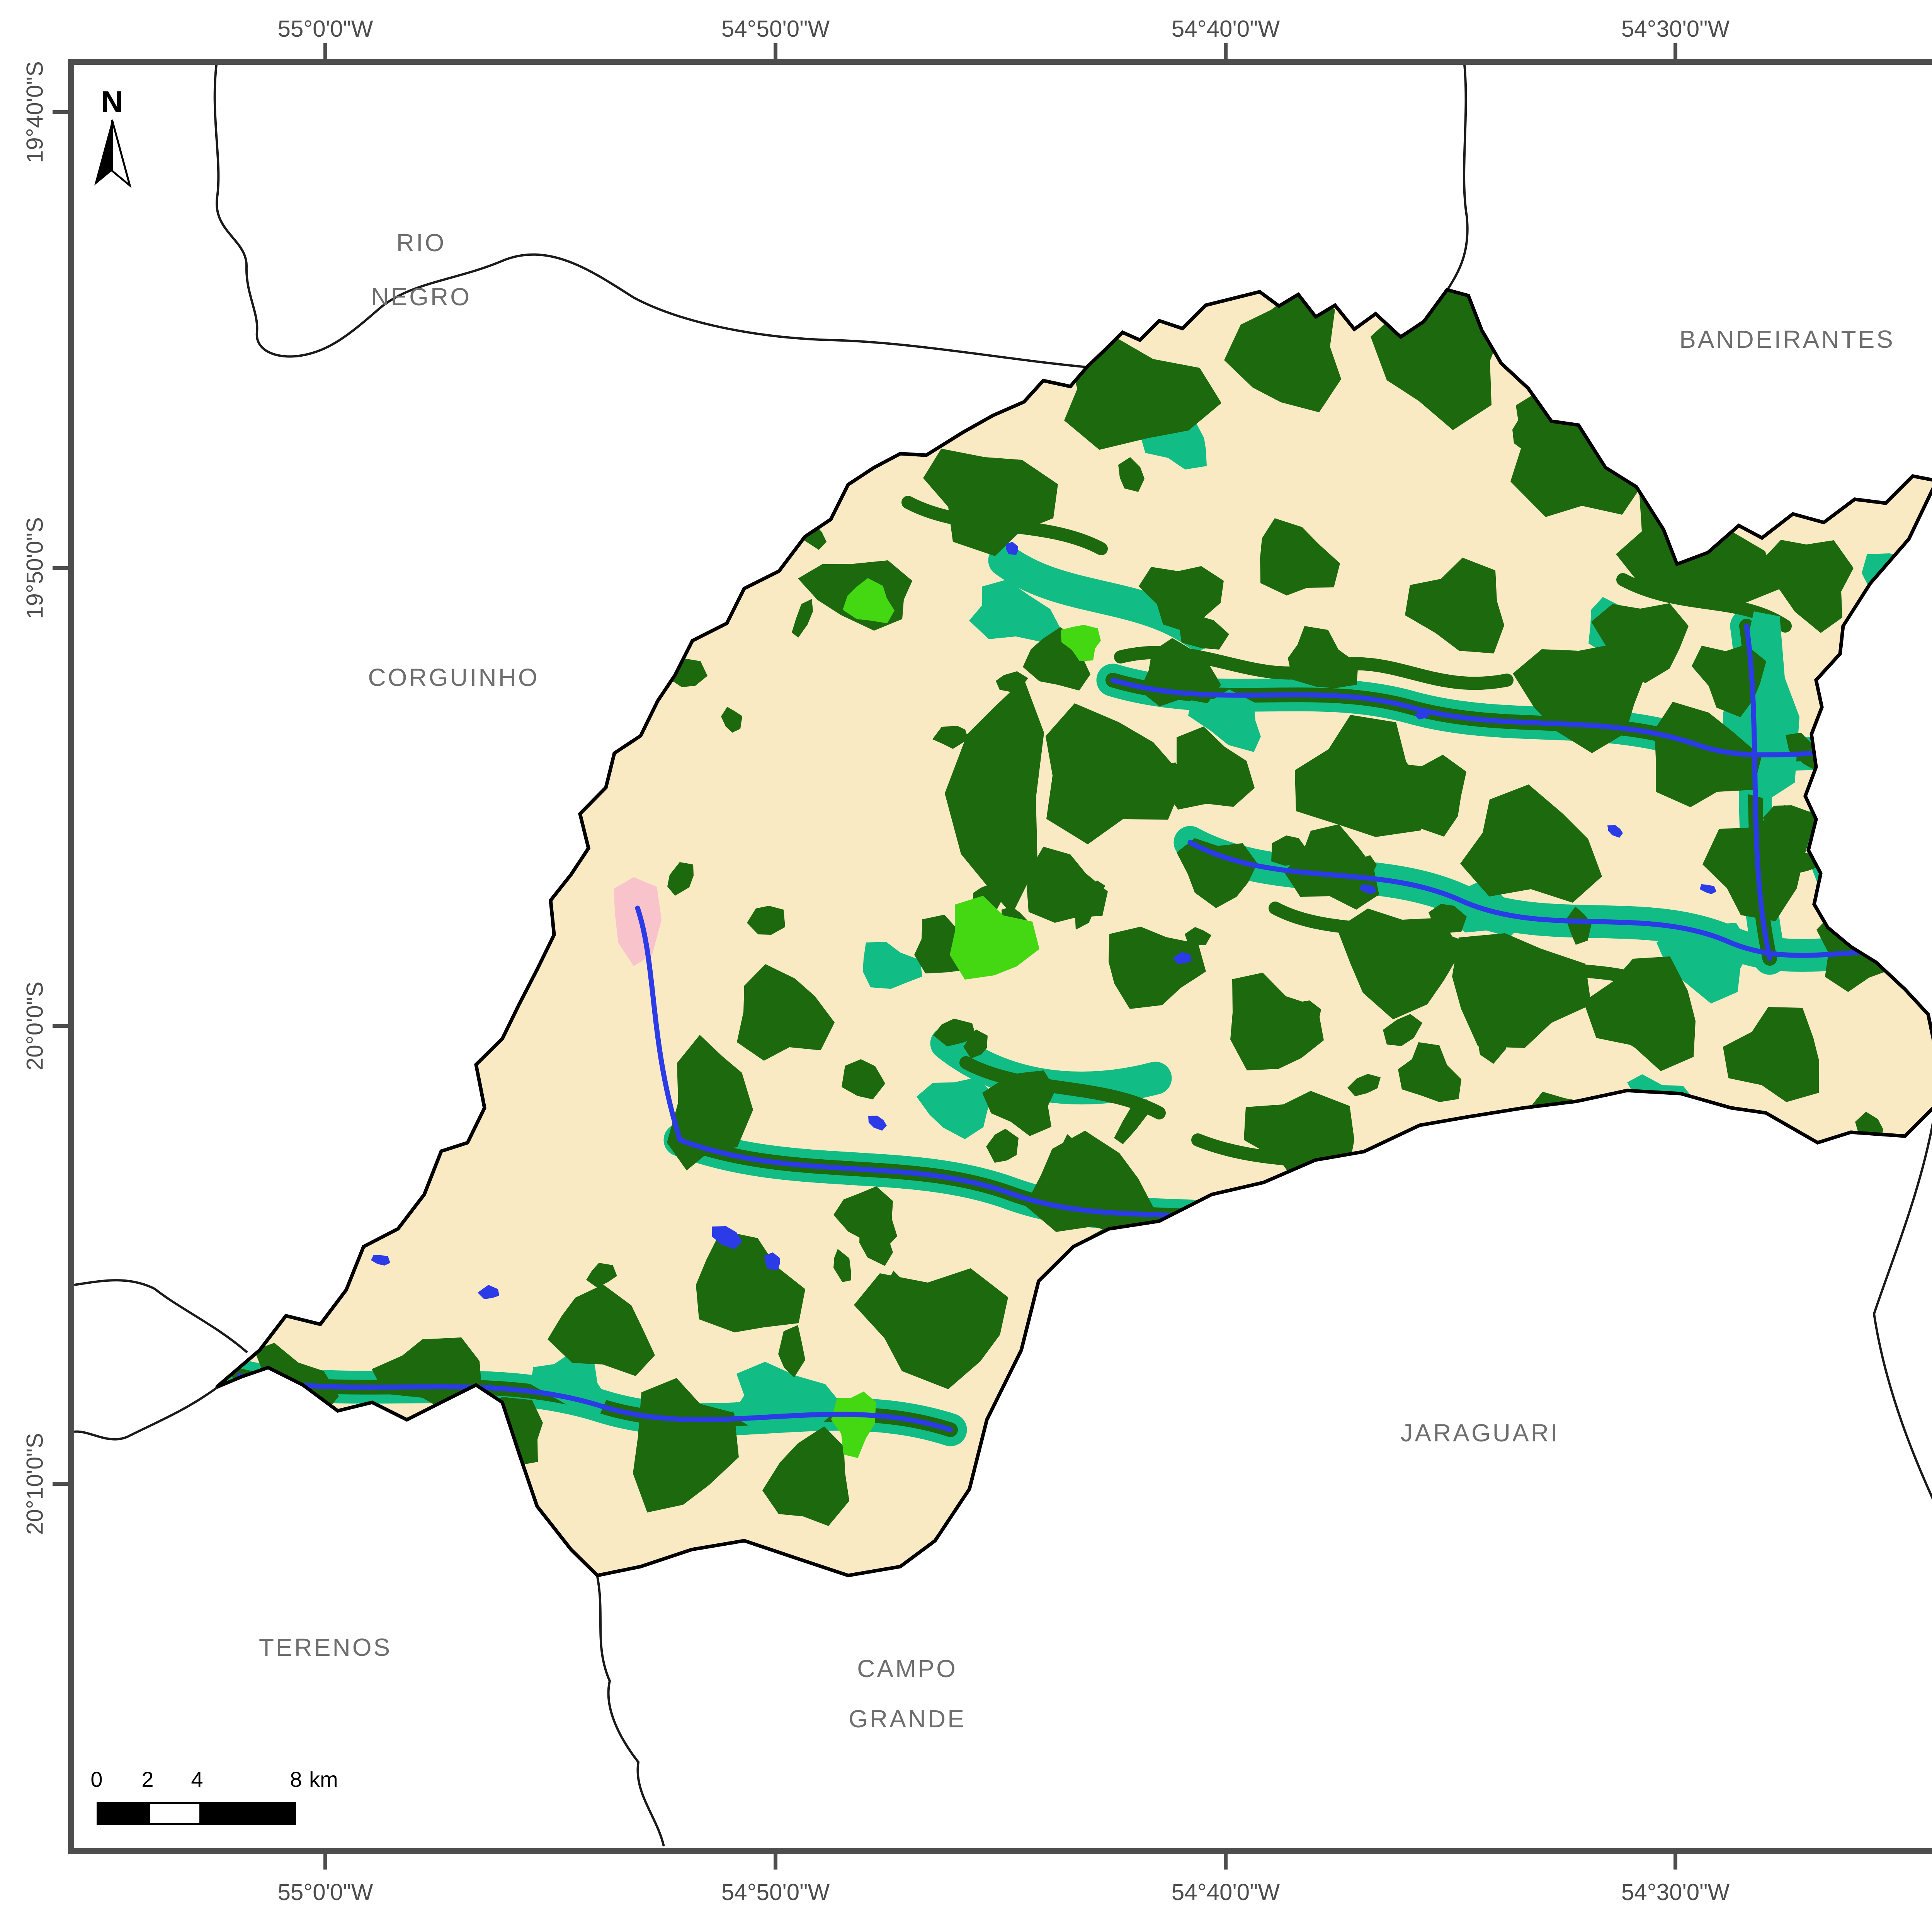  Describe the element at coordinates (650, 216) in the screenshot. I see `boundary-rio-negro-corguinho` at that location.